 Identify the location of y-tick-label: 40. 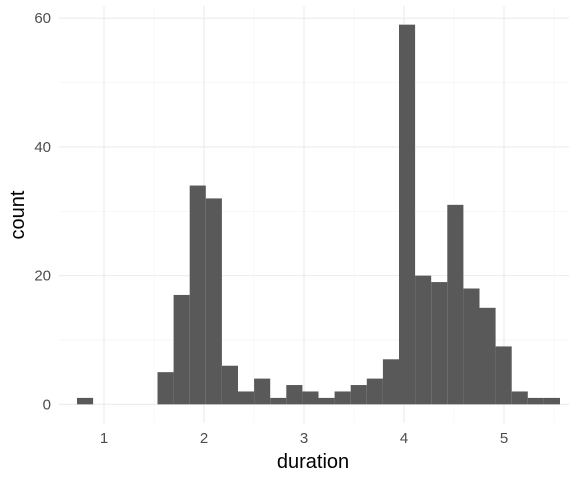
(42, 147).